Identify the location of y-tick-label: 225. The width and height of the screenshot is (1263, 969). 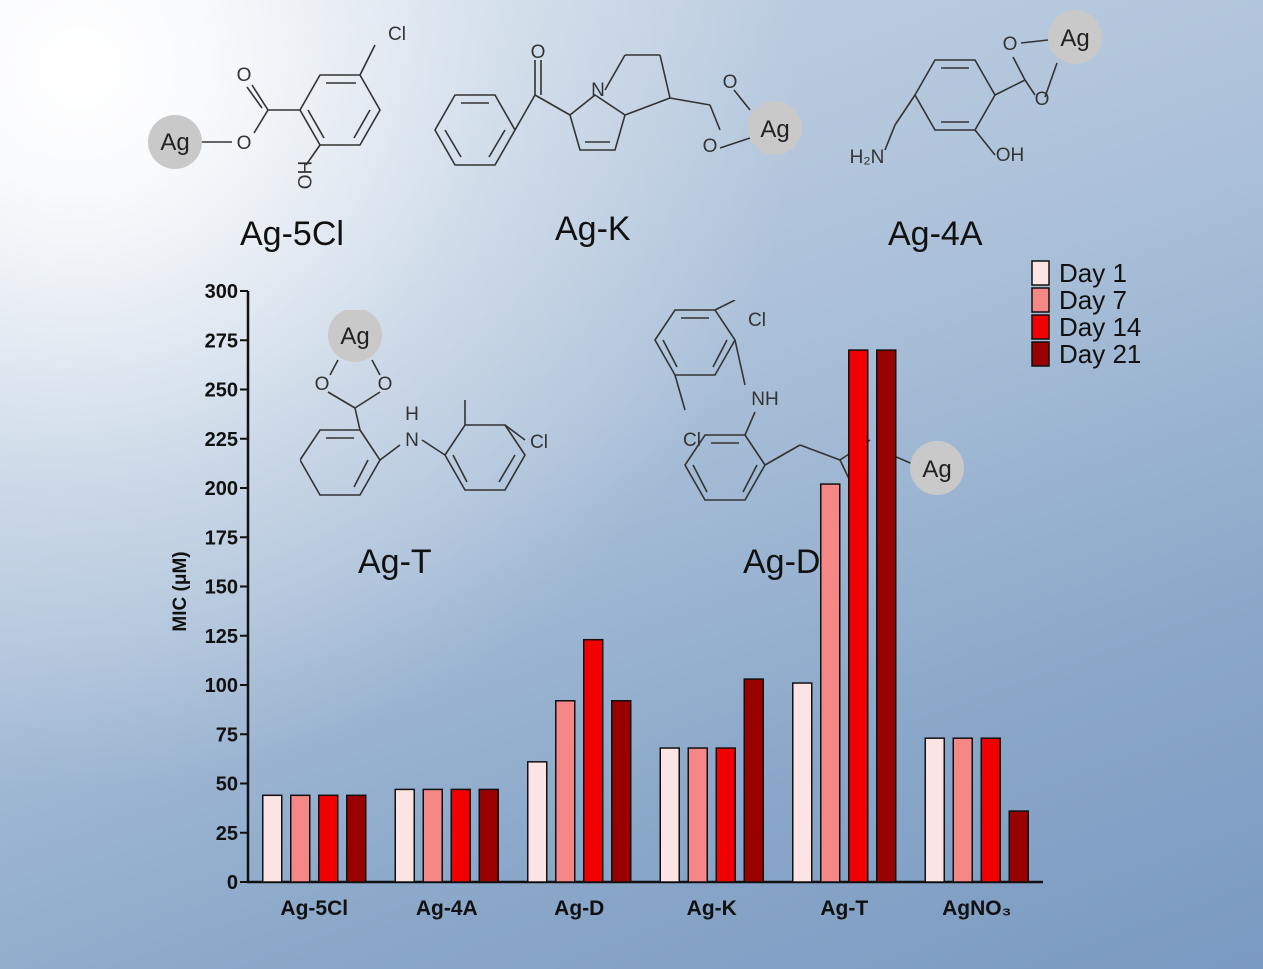
(221, 440).